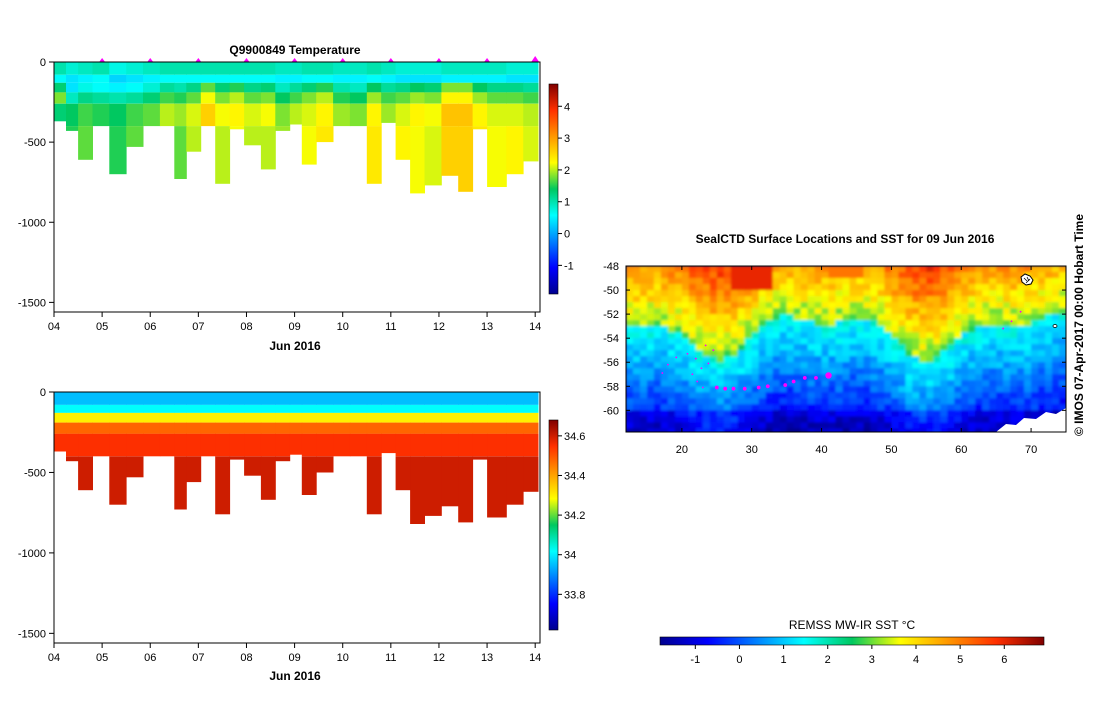  I want to click on x-tick-label: 06, so click(150, 658).